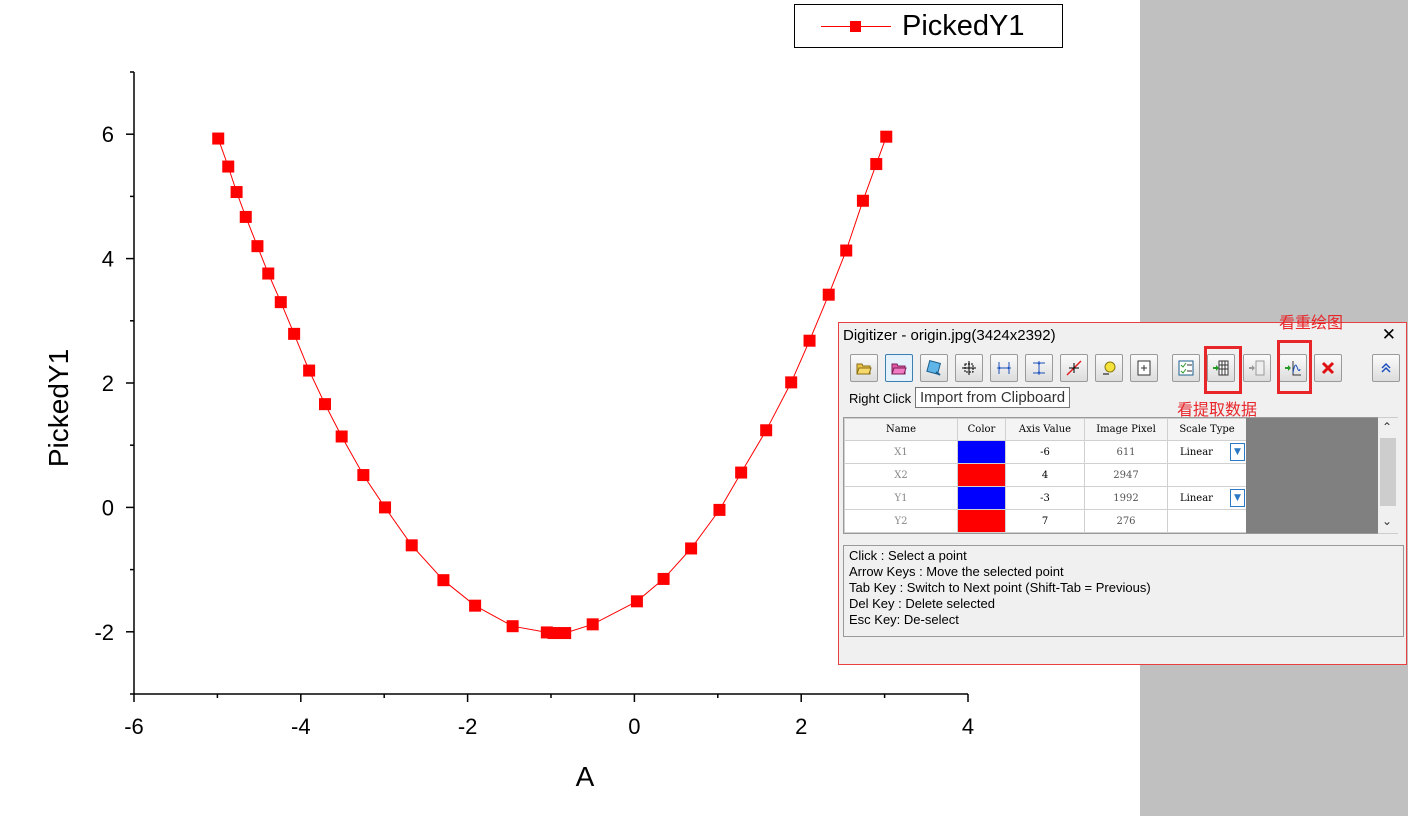 The height and width of the screenshot is (816, 1408). I want to click on checklist-icon, so click(1186, 368).